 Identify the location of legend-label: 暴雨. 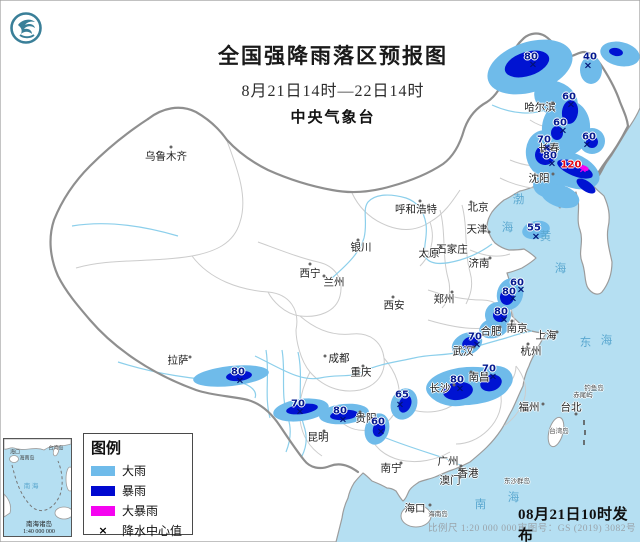
(134, 491).